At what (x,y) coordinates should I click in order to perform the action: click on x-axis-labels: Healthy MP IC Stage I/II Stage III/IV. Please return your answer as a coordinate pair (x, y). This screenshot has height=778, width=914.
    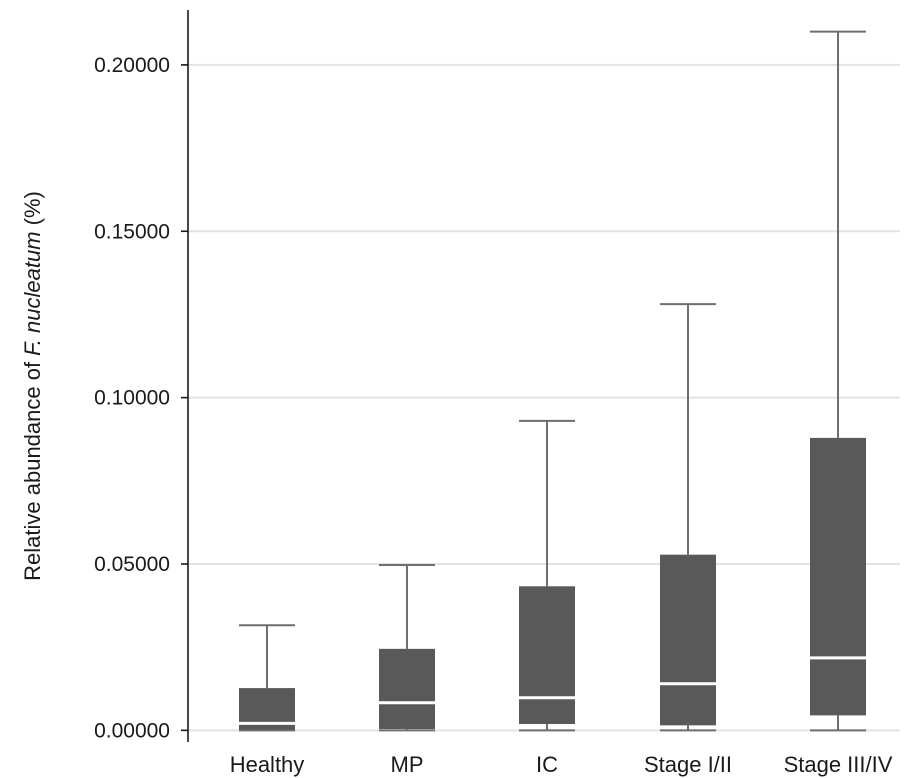
    Looking at the image, I should click on (561, 764).